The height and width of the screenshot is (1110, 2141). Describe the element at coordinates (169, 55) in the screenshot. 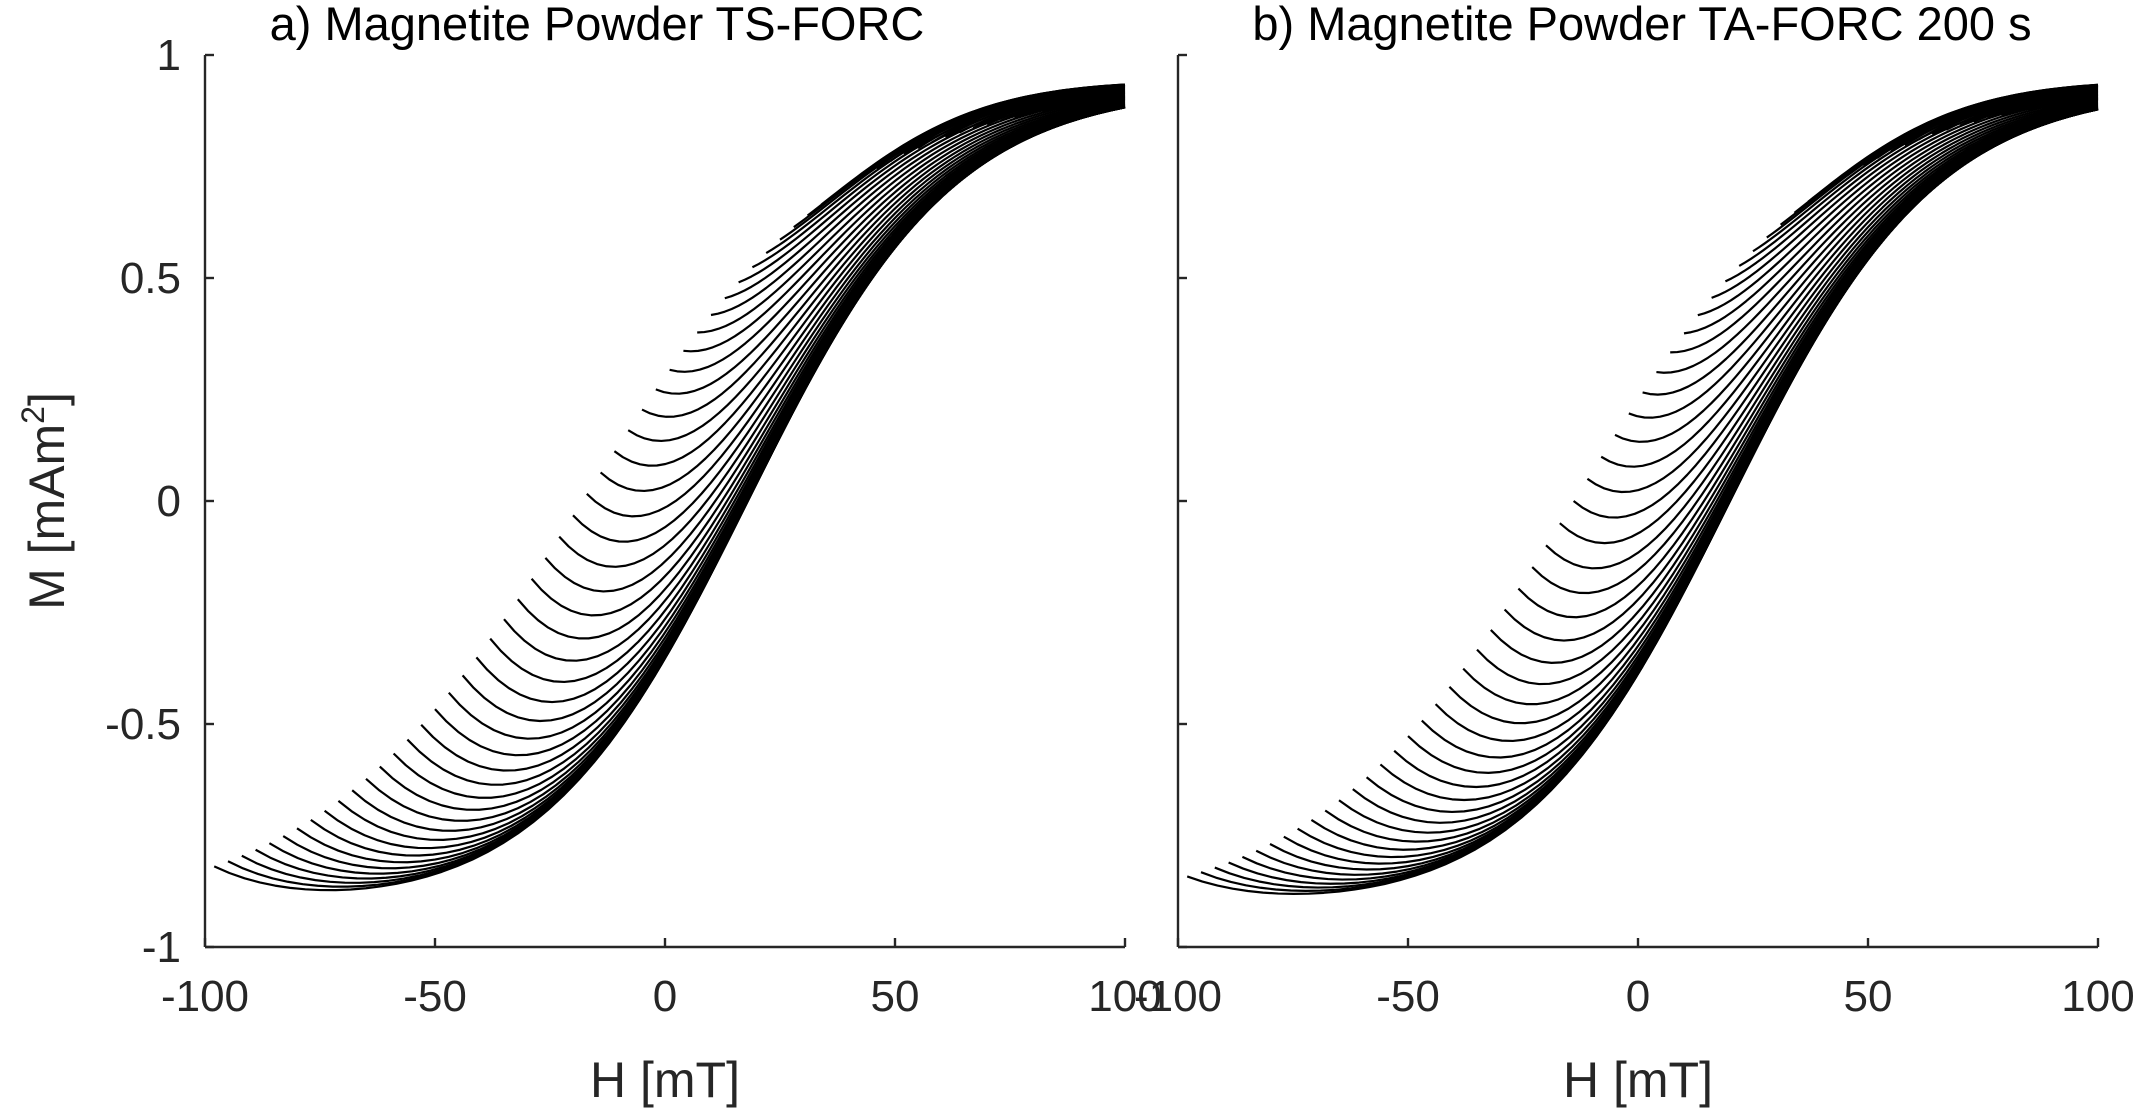

I see `y-tick-label: 1` at that location.